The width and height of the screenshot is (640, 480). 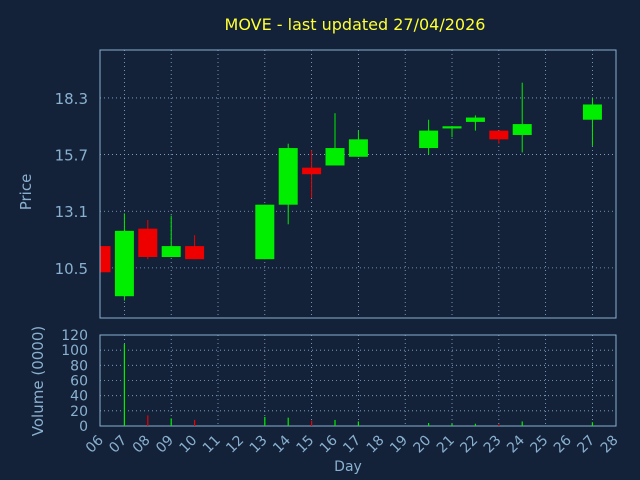 I want to click on volume-tick-label: 40, so click(x=79, y=397).